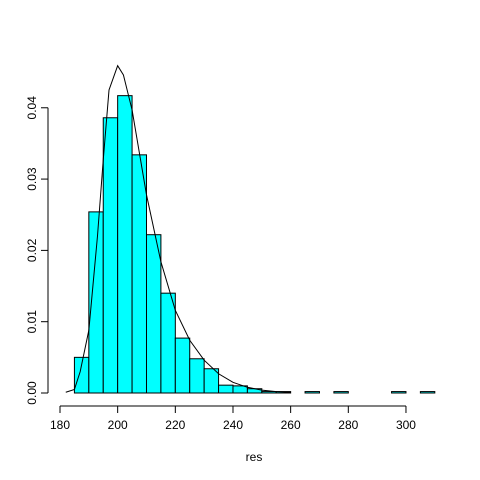 The height and width of the screenshot is (480, 480). What do you see at coordinates (32, 393) in the screenshot?
I see `y-tick-label: 0.00` at bounding box center [32, 393].